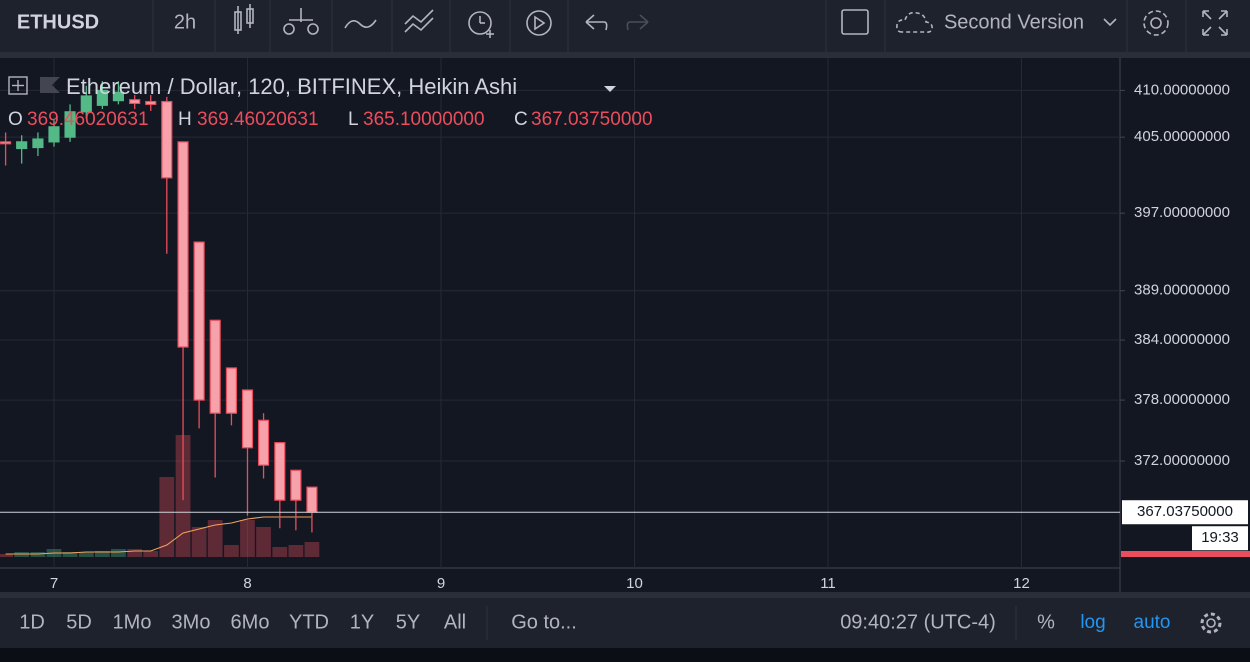  Describe the element at coordinates (301, 21) in the screenshot. I see `indicators-icon` at that location.